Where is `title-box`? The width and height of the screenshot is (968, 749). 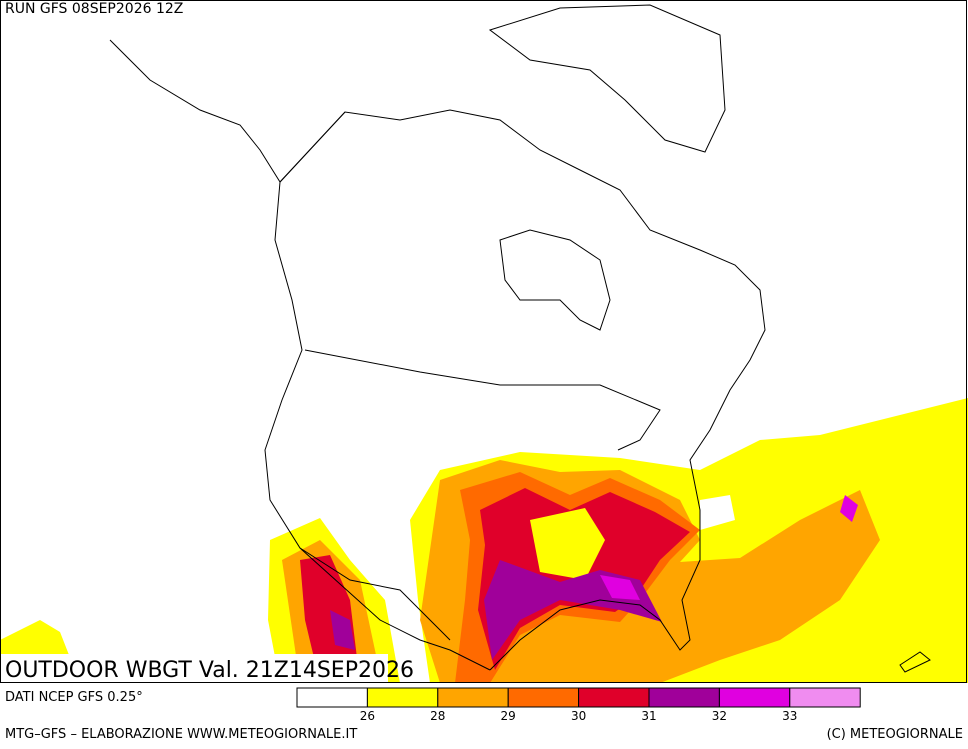 title-box is located at coordinates (194, 668).